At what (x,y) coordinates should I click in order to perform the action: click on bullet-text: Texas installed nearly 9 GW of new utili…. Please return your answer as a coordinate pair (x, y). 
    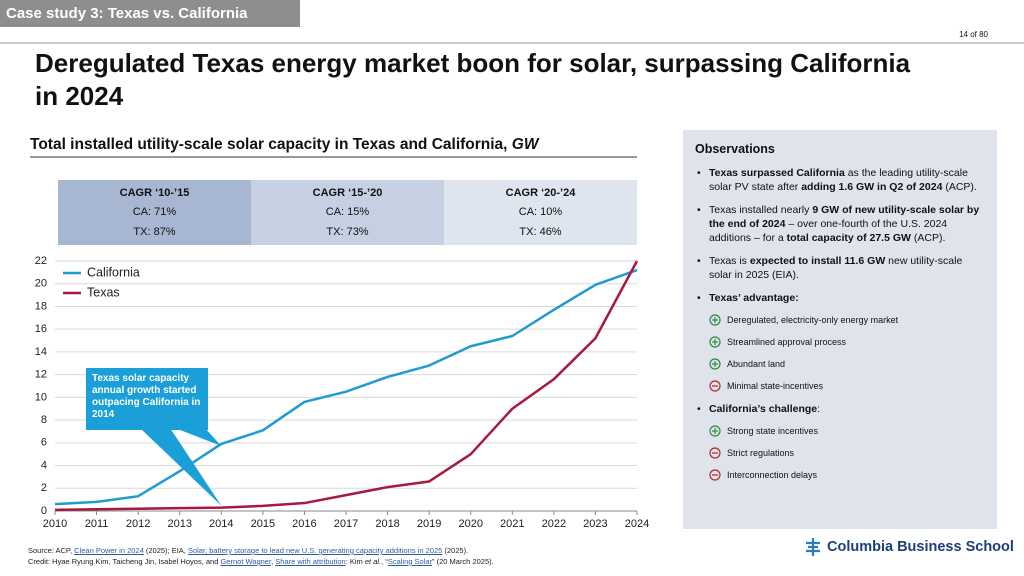
    Looking at the image, I should click on (846, 224).